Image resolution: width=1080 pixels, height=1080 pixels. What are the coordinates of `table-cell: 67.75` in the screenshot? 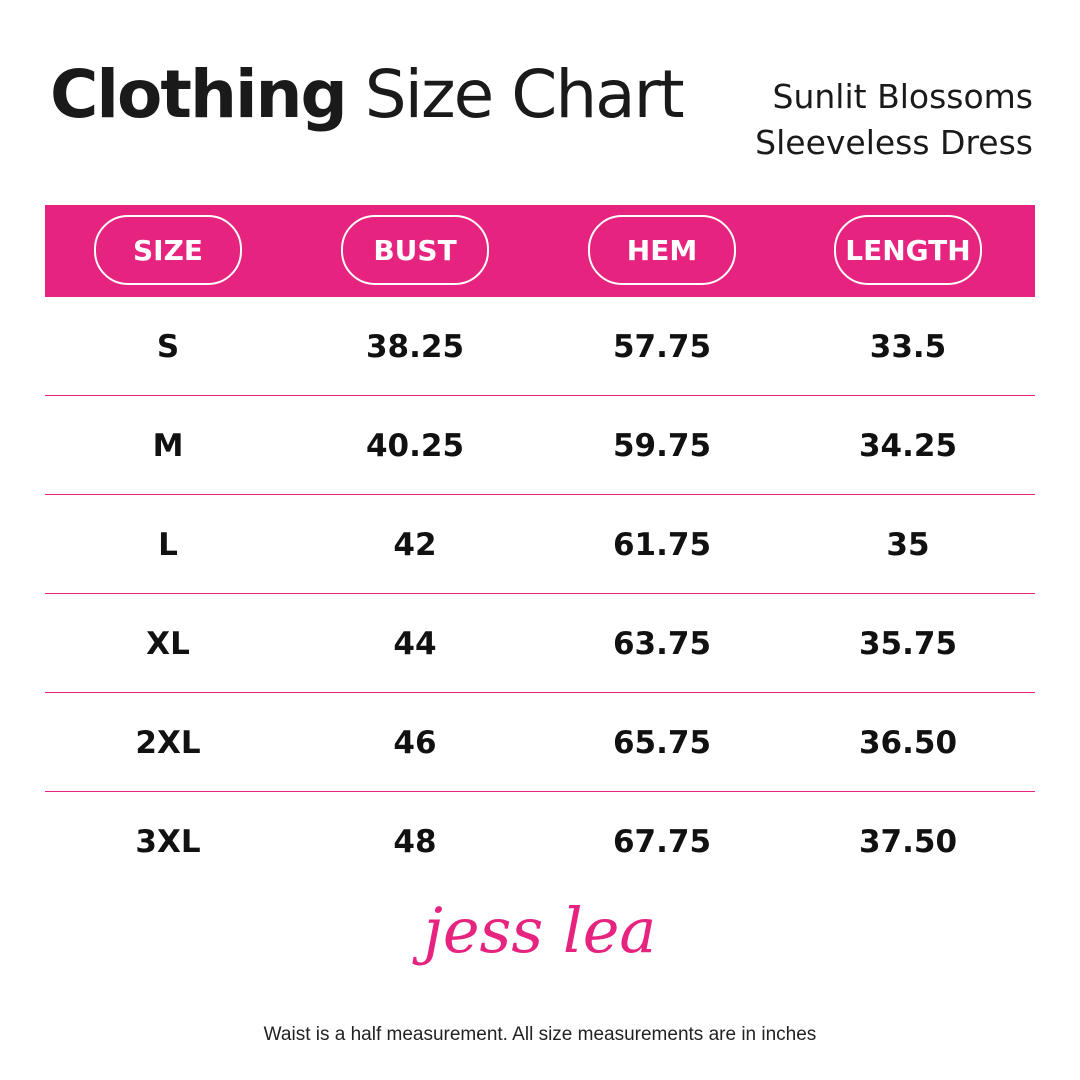 It's located at (662, 841).